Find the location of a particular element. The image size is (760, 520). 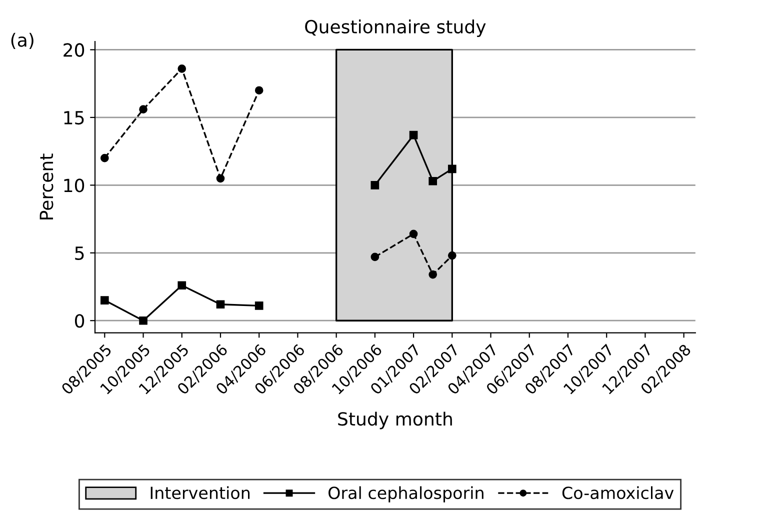

legend-label: Co-amoxiclav is located at coordinates (618, 493).